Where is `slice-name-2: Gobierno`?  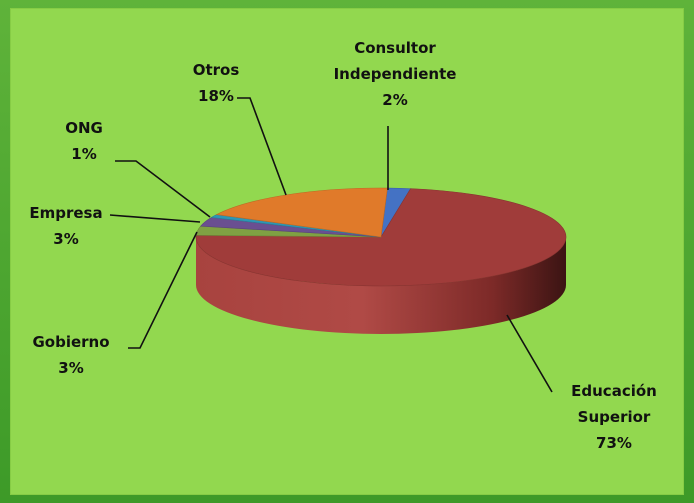
slice-name-2: Gobierno is located at coordinates (70, 342).